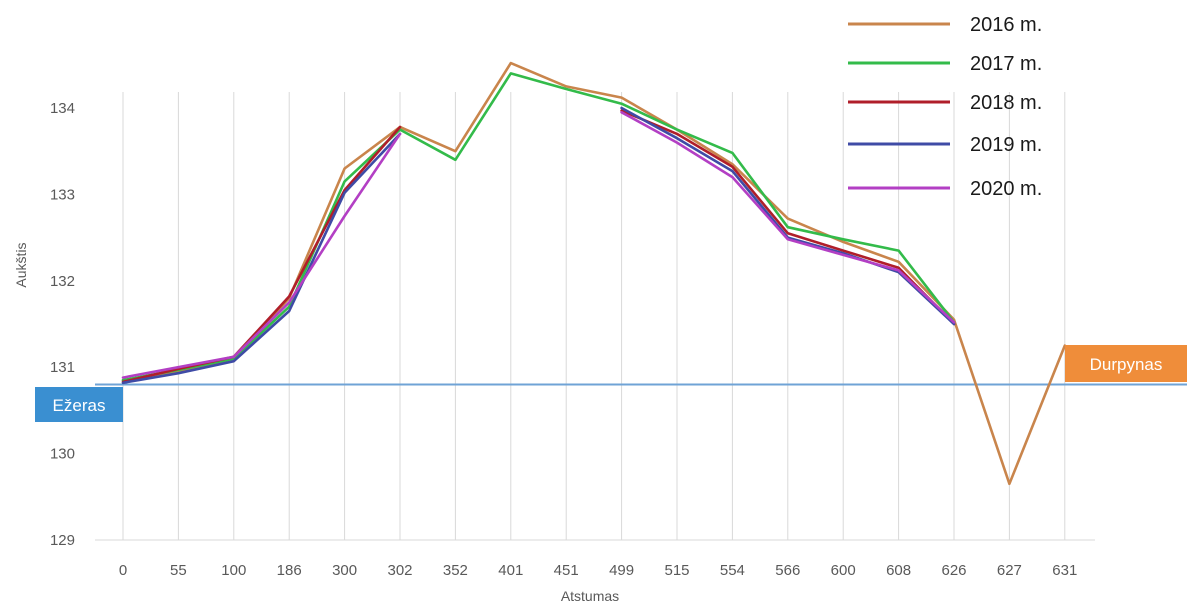 The image size is (1187, 606). I want to click on x-tick-label: 566, so click(787, 570).